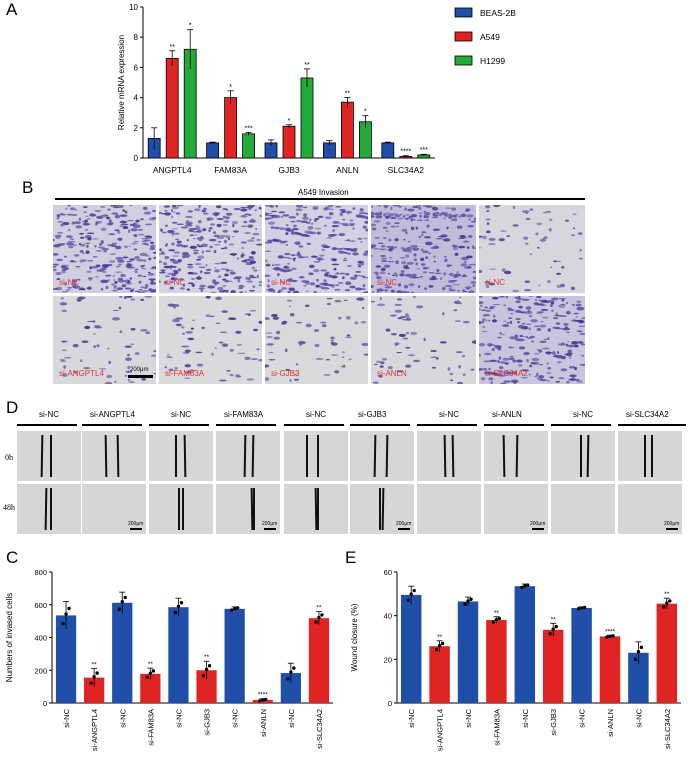 This screenshot has height=769, width=691. What do you see at coordinates (553, 722) in the screenshot?
I see `category-label: si-GJB3` at bounding box center [553, 722].